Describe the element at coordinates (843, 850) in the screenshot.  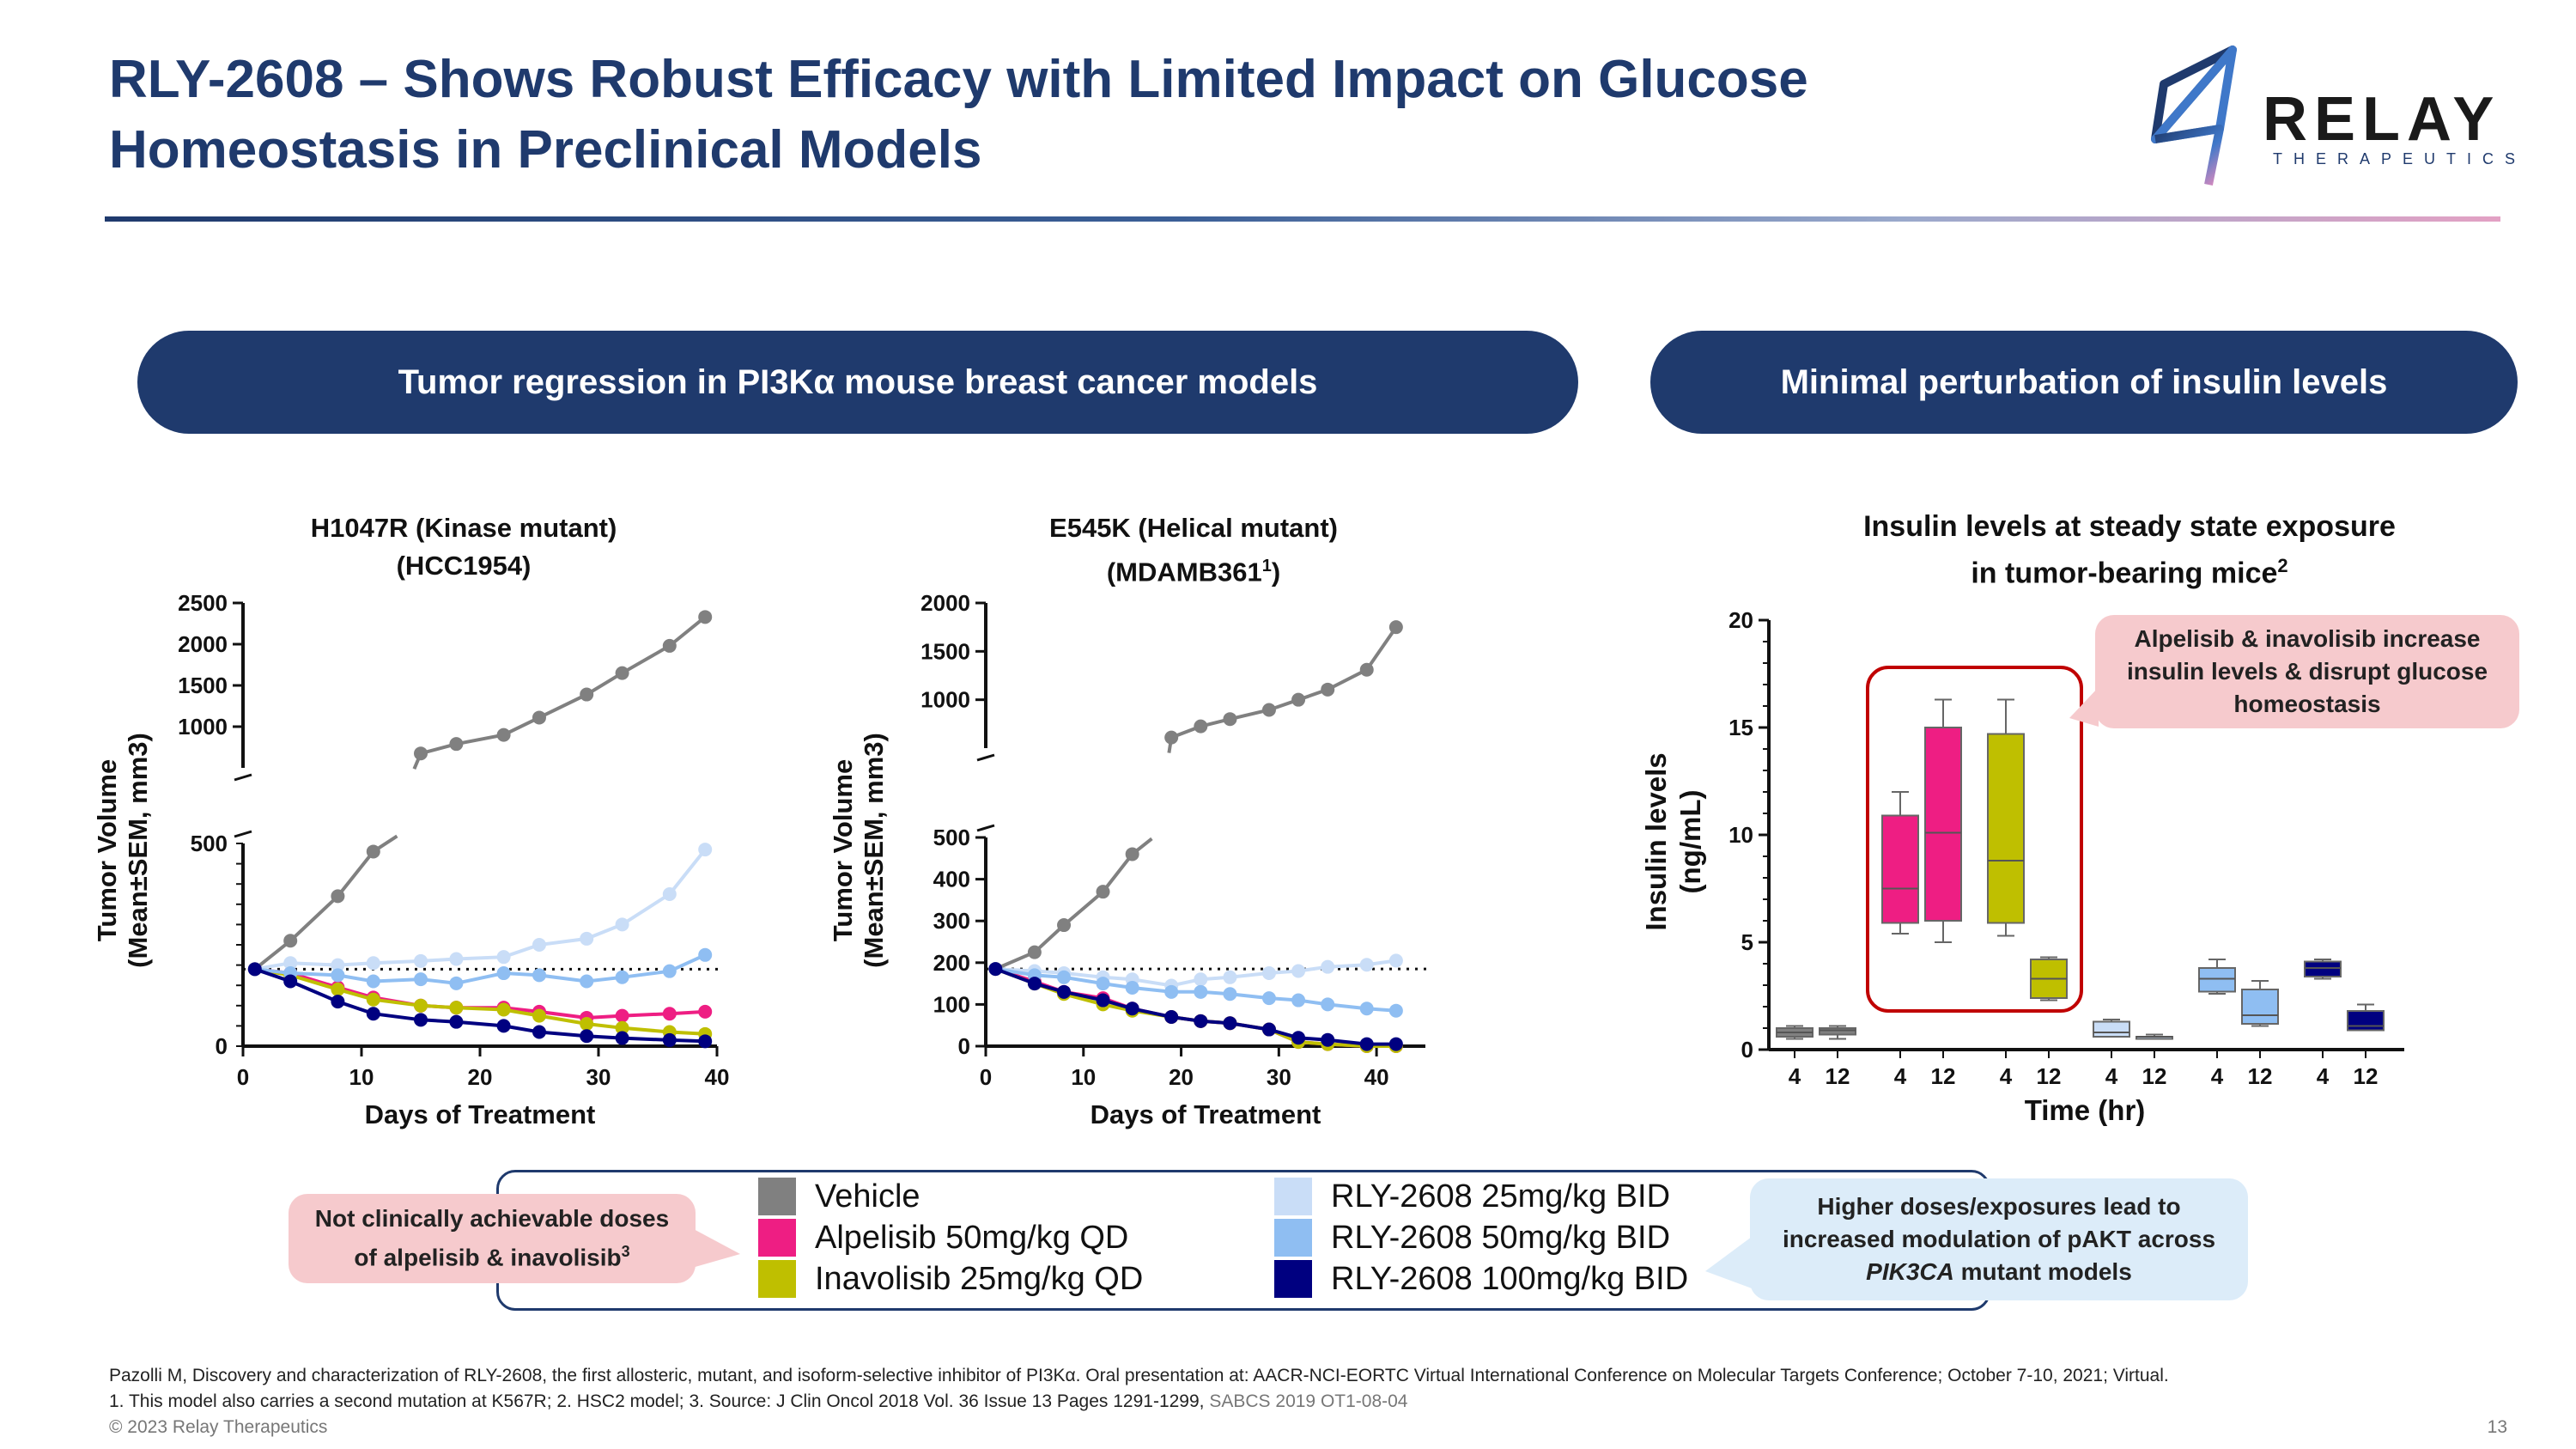
I see `y-axis-label-line1: Tumor Volume` at that location.